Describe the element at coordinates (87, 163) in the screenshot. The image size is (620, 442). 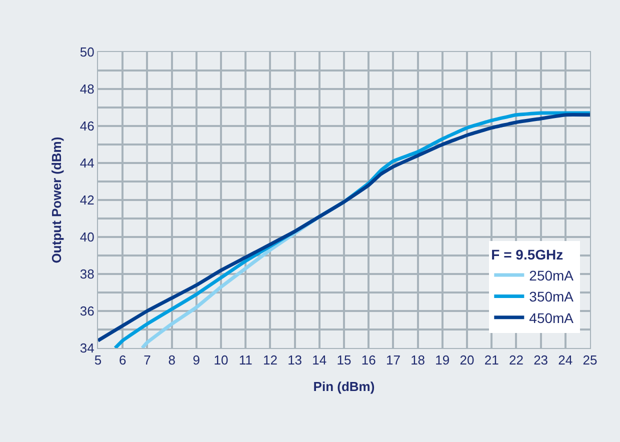
I see `y-tick-label: 44` at that location.